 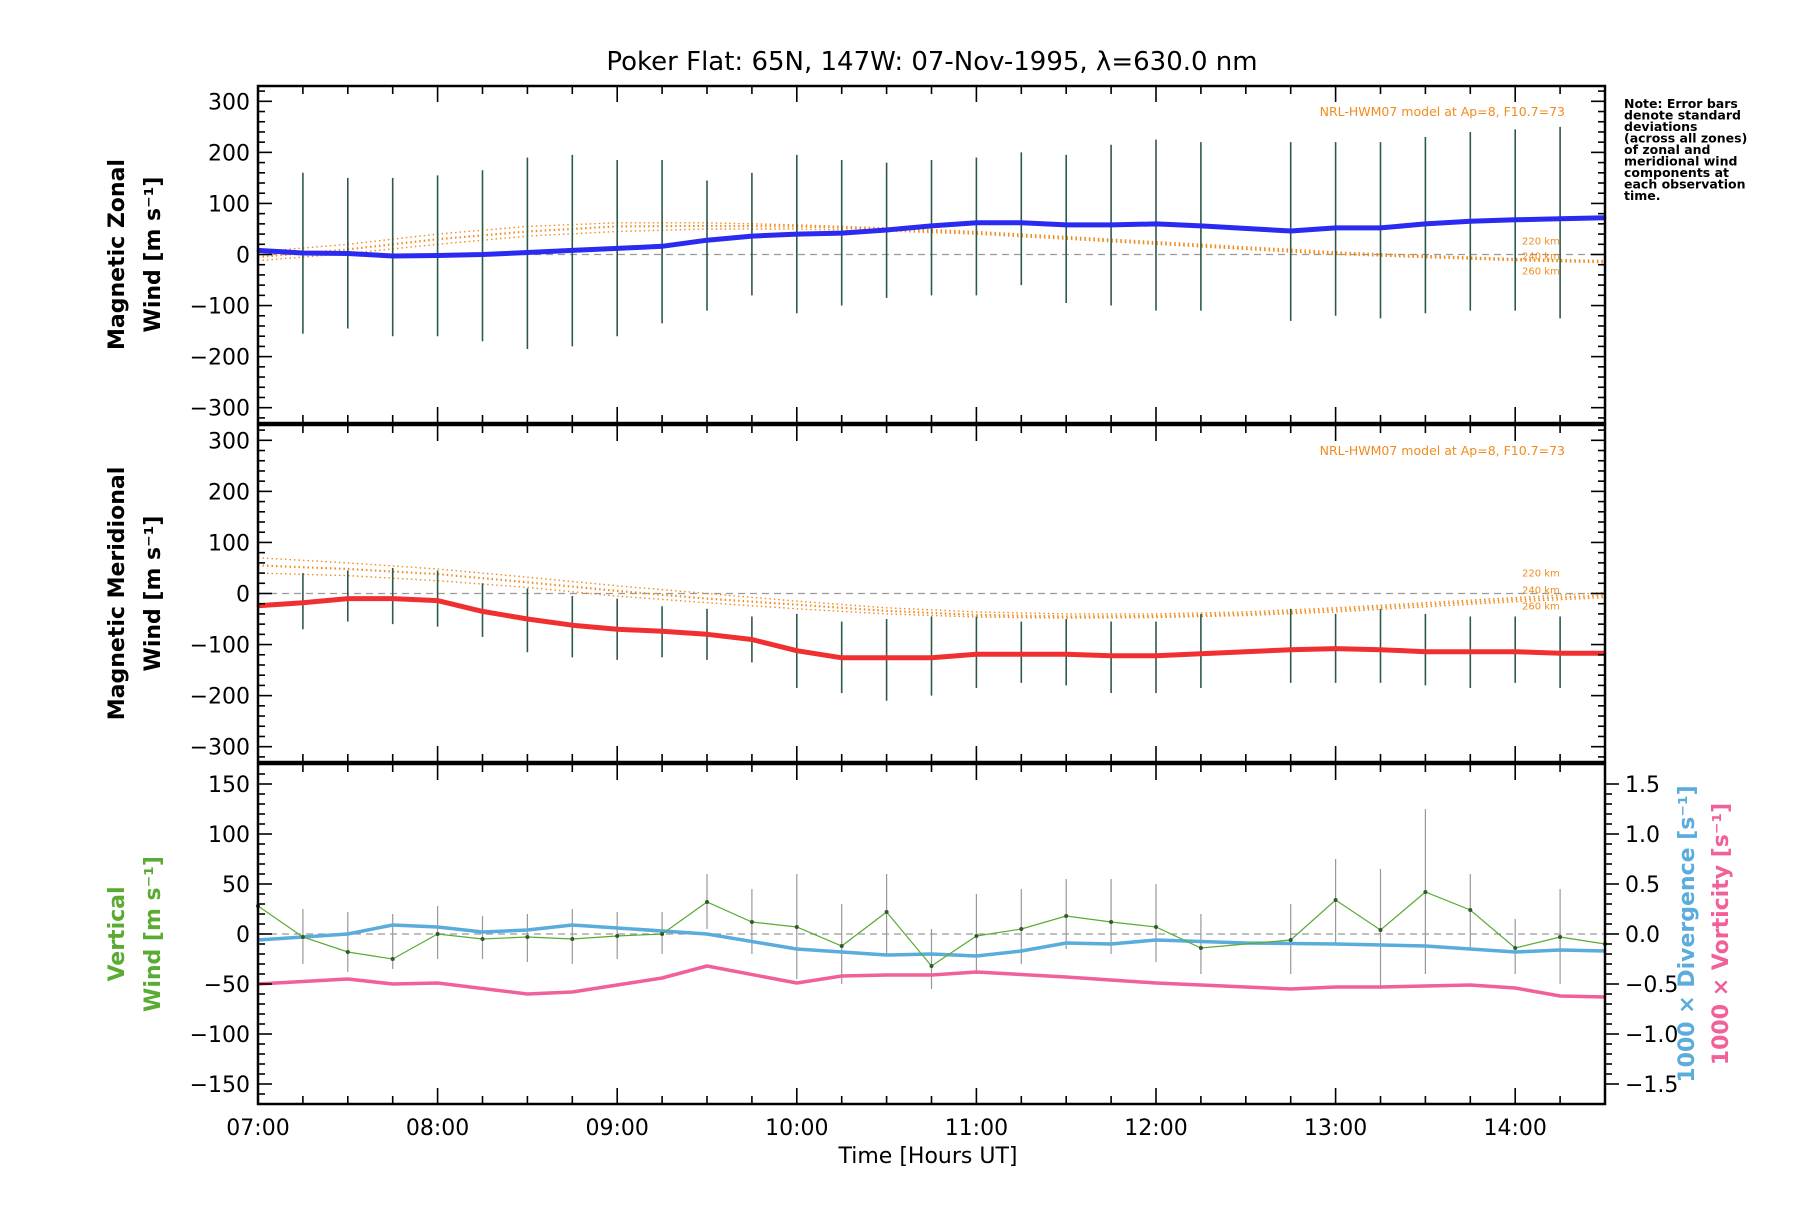 What do you see at coordinates (616, 1128) in the screenshot?
I see `x-tick-label: 09:00` at bounding box center [616, 1128].